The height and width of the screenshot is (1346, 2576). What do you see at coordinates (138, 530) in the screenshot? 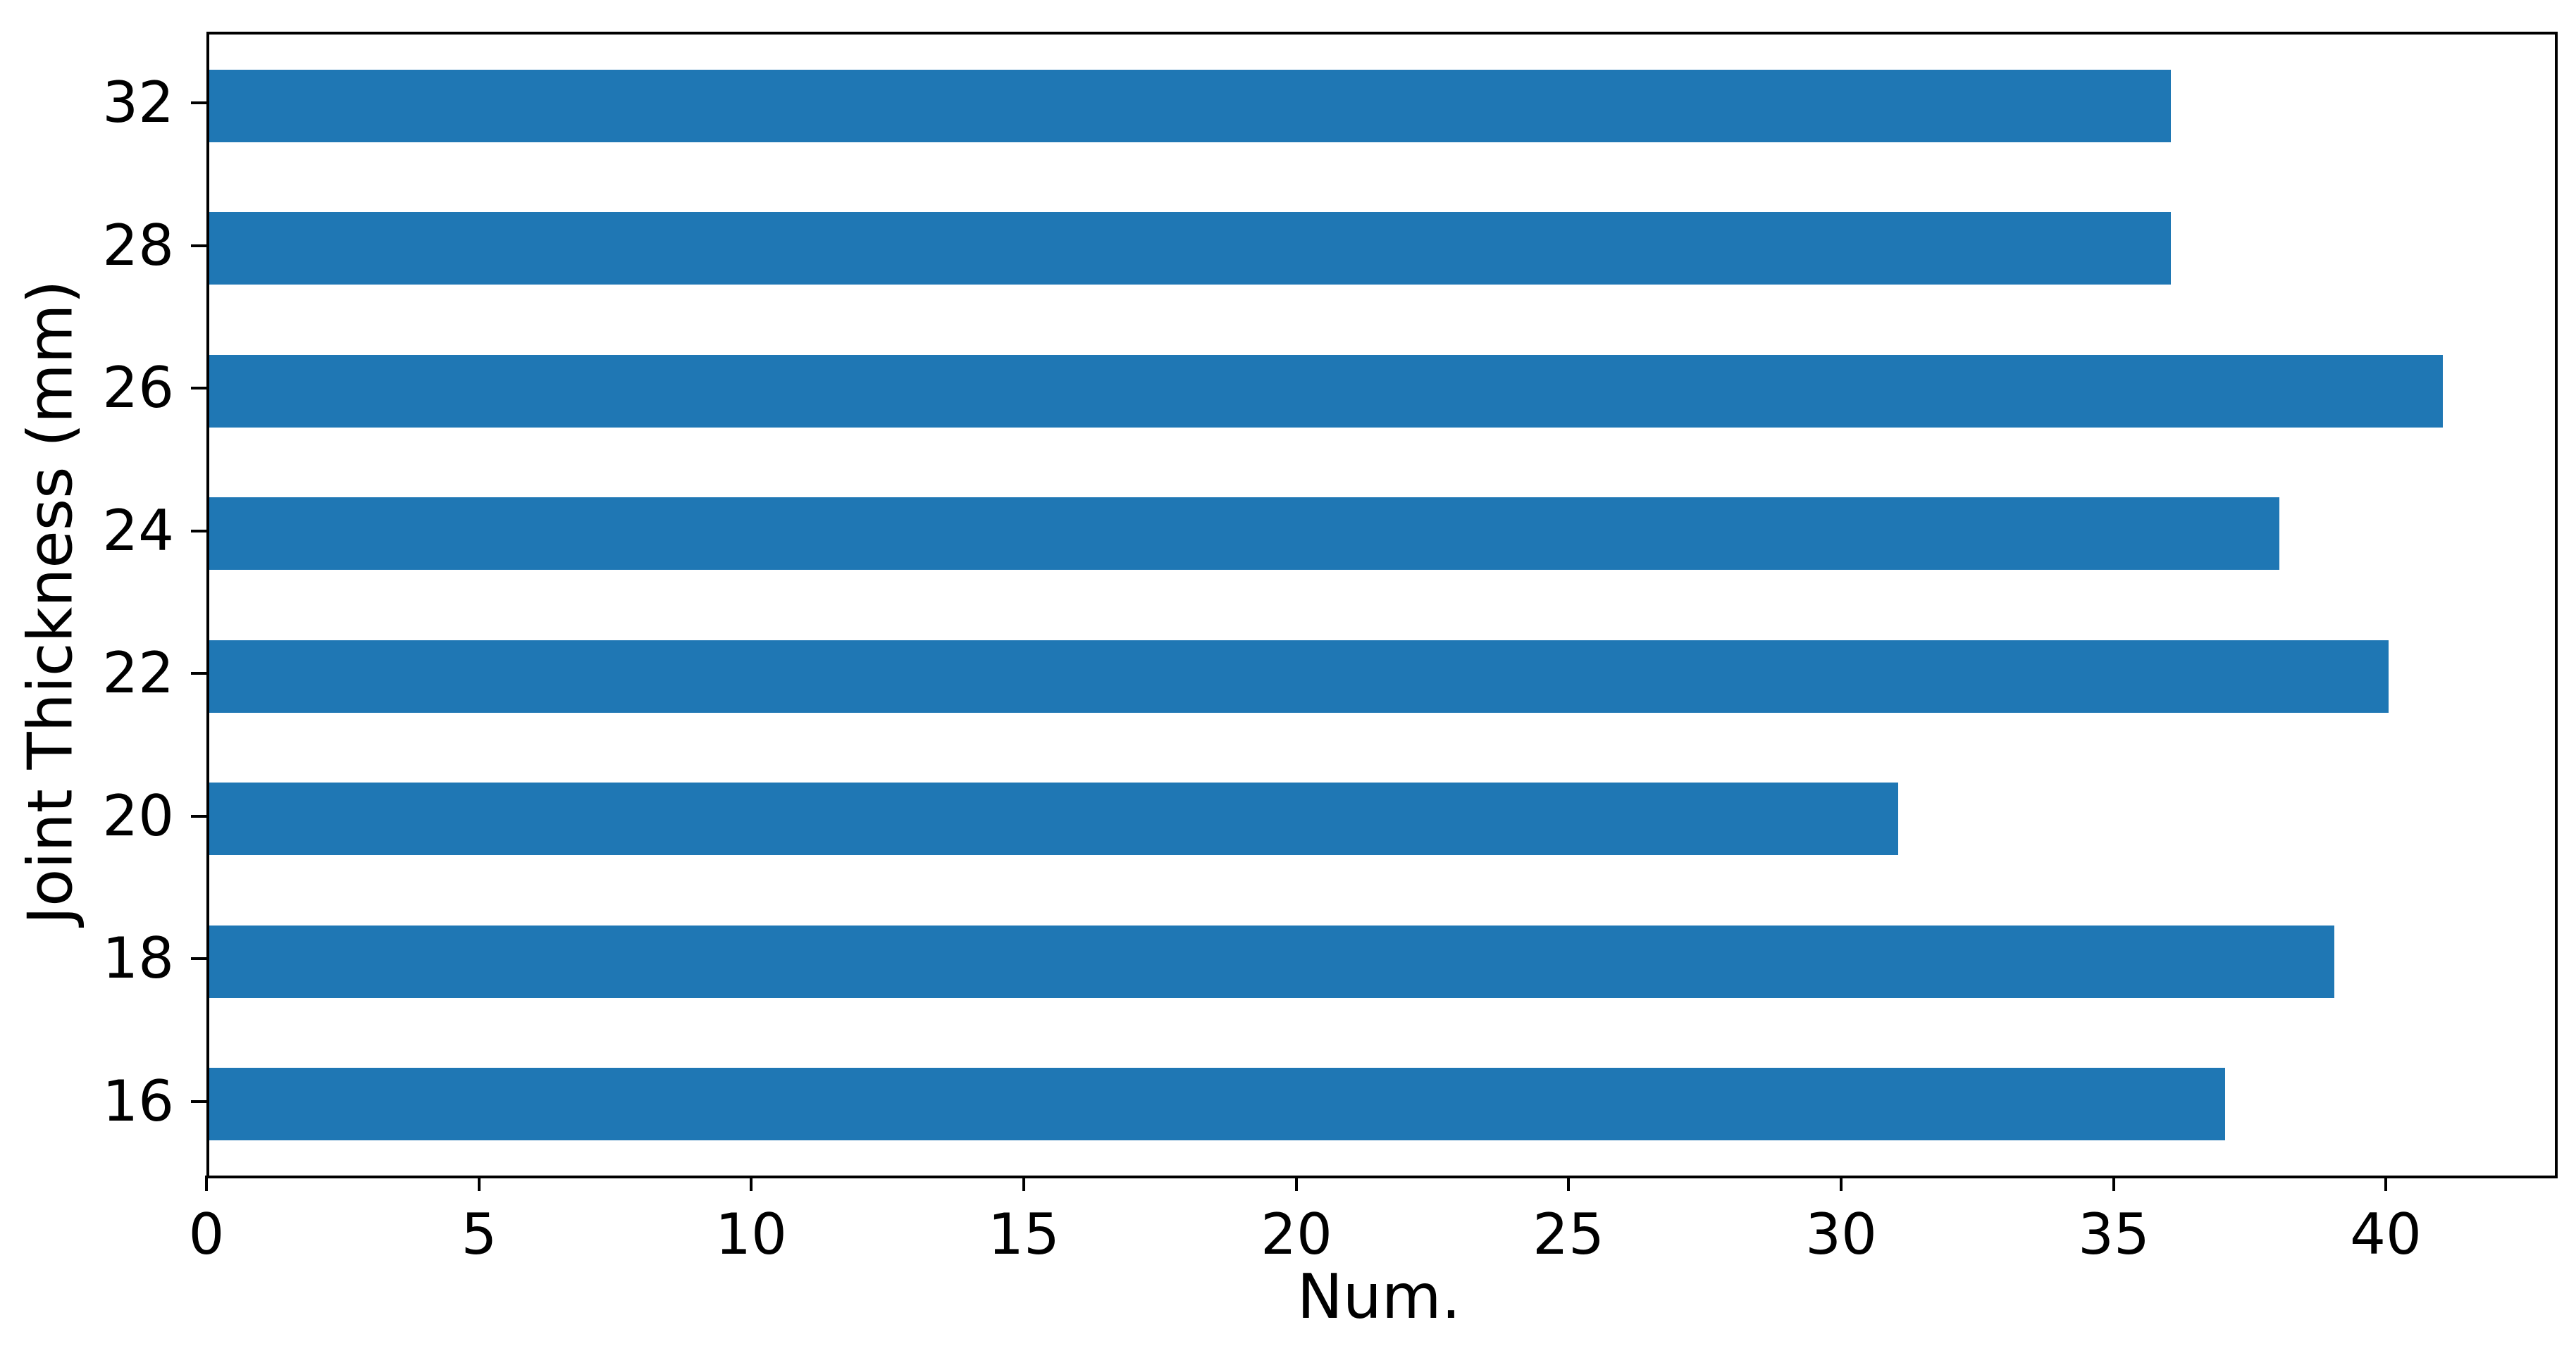
I see `y-tick-label: 24` at bounding box center [138, 530].